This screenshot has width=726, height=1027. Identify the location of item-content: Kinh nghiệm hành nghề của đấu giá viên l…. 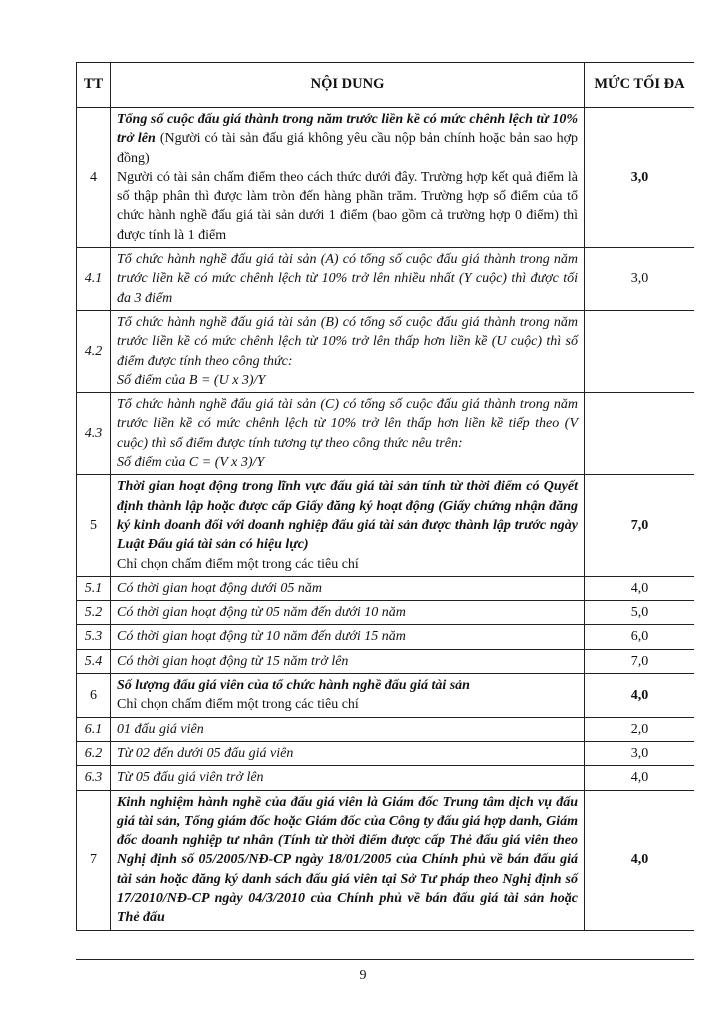
(347, 860).